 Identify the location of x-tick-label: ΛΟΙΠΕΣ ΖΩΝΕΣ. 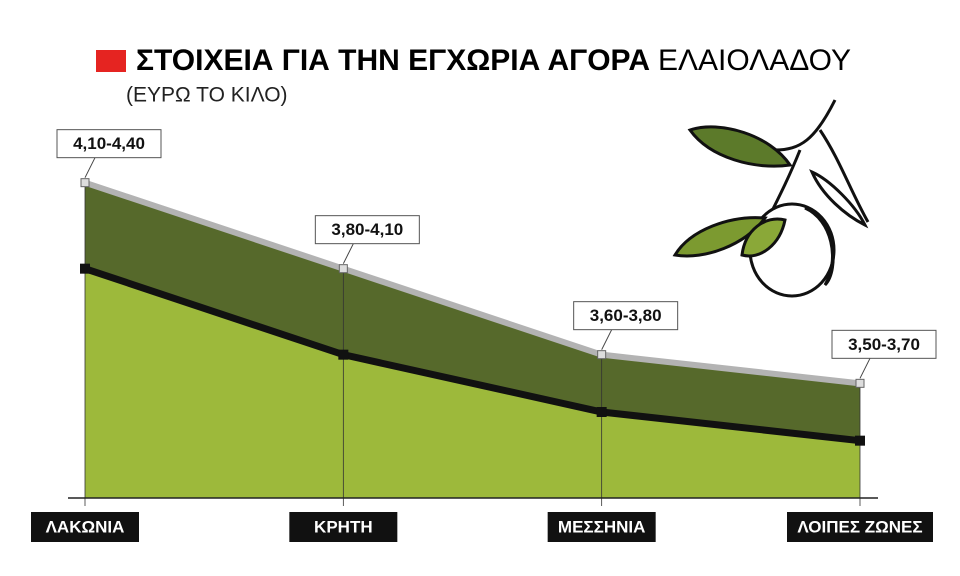
(859, 526).